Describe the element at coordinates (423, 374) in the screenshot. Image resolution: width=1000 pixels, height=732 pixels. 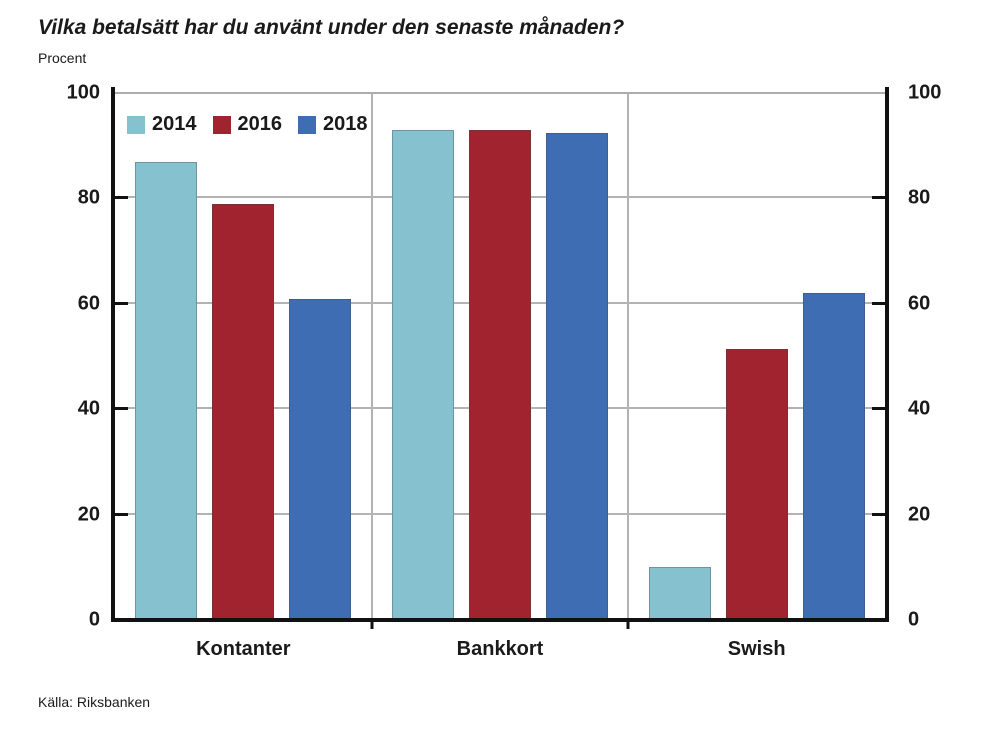
I see `bar-2014-bankkort` at that location.